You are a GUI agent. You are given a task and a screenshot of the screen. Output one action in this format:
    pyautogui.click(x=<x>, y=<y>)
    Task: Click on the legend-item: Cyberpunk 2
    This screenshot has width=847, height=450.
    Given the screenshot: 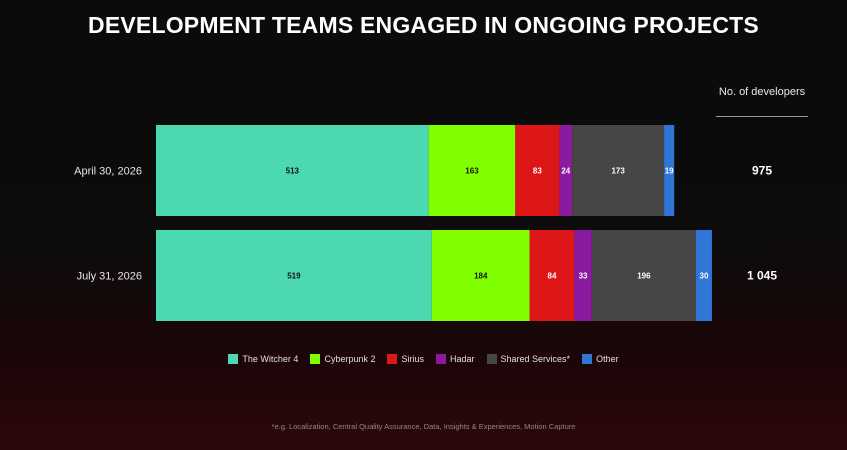 What is the action you would take?
    pyautogui.click(x=342, y=359)
    